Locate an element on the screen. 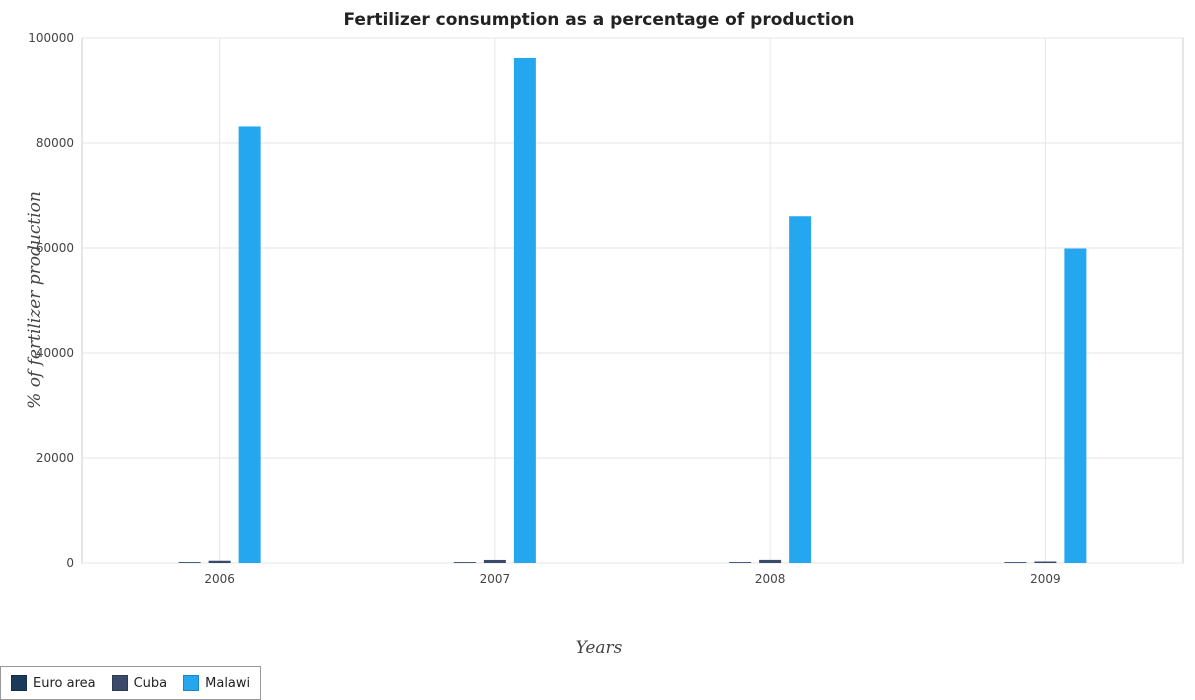  legend-item-malawi: Malawi is located at coordinates (216, 683).